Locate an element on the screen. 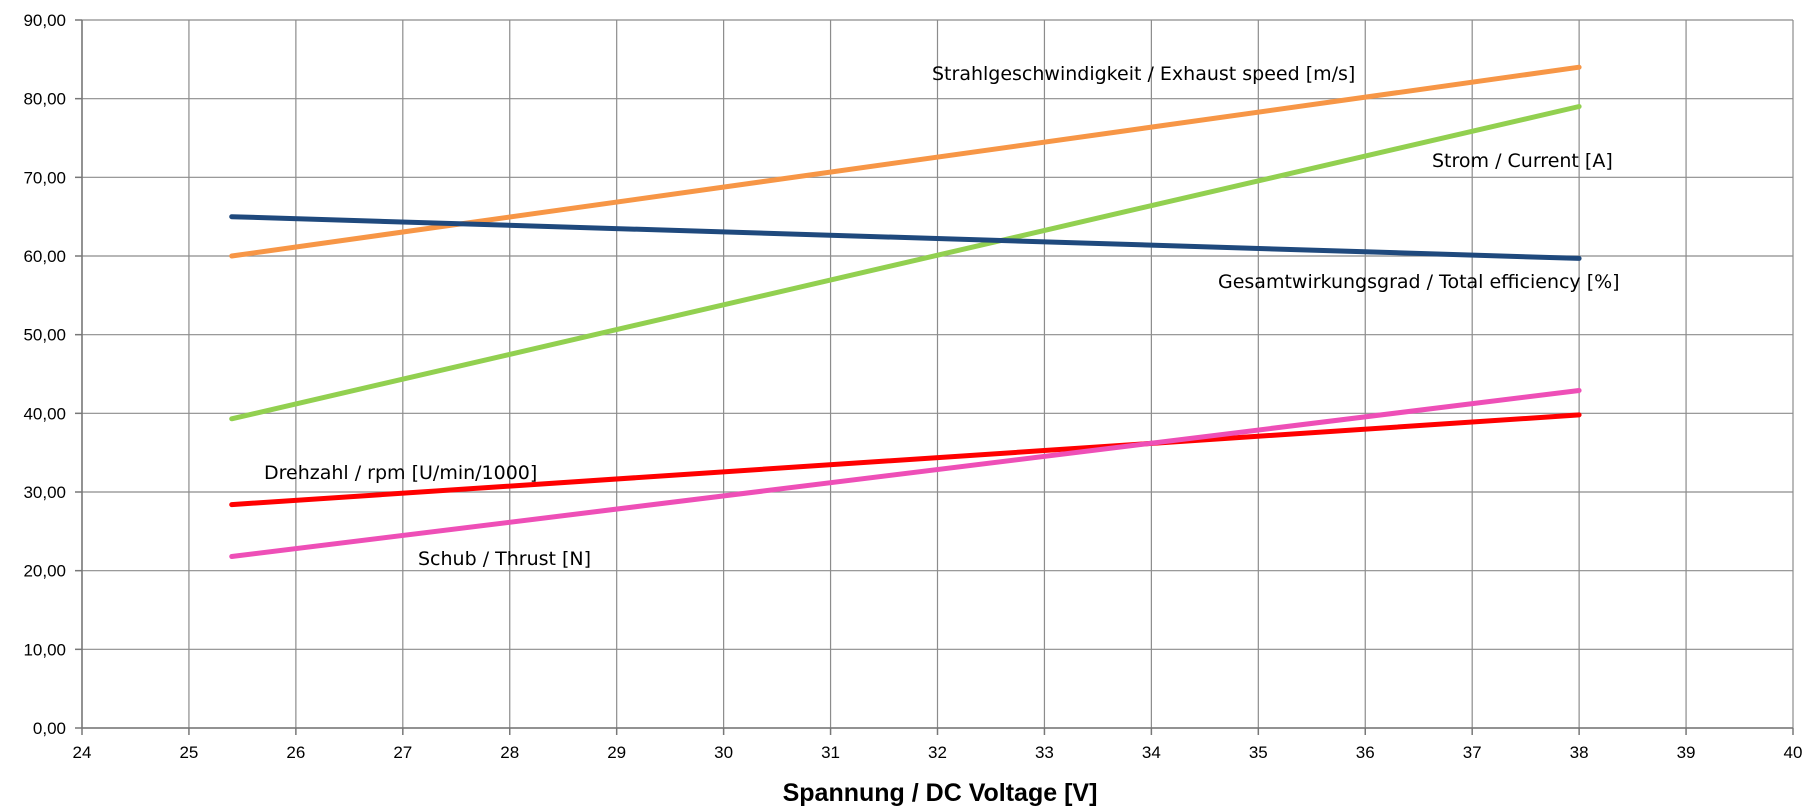 This screenshot has height=811, width=1811. x-tick-label: 33 is located at coordinates (1044, 752).